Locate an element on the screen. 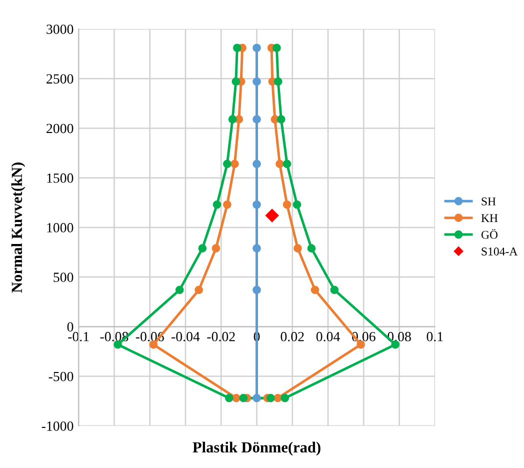 Image resolution: width=524 pixels, height=468 pixels. legend-label: SH is located at coordinates (489, 201).